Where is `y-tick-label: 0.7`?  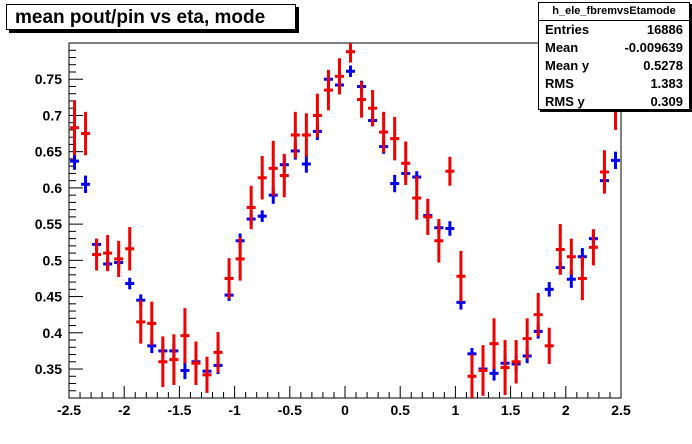
y-tick-label: 0.7 is located at coordinates (53, 115).